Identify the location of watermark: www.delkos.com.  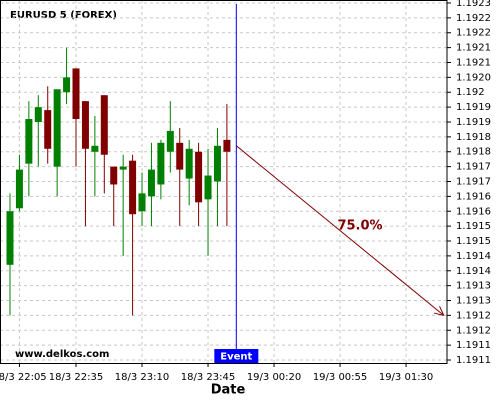
(62, 354).